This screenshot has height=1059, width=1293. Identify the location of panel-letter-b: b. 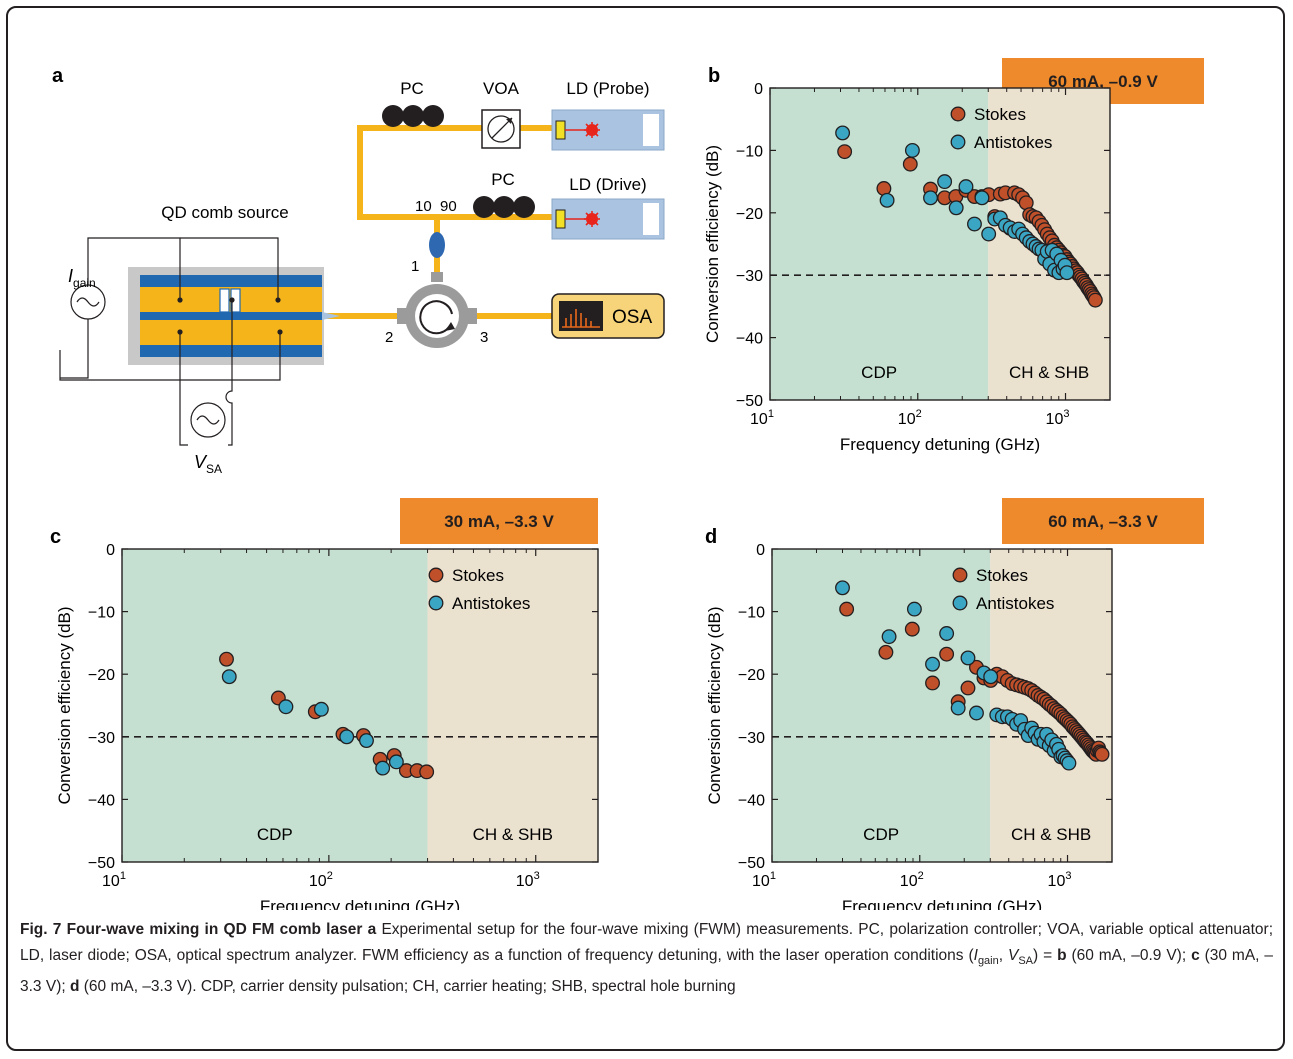
(714, 76).